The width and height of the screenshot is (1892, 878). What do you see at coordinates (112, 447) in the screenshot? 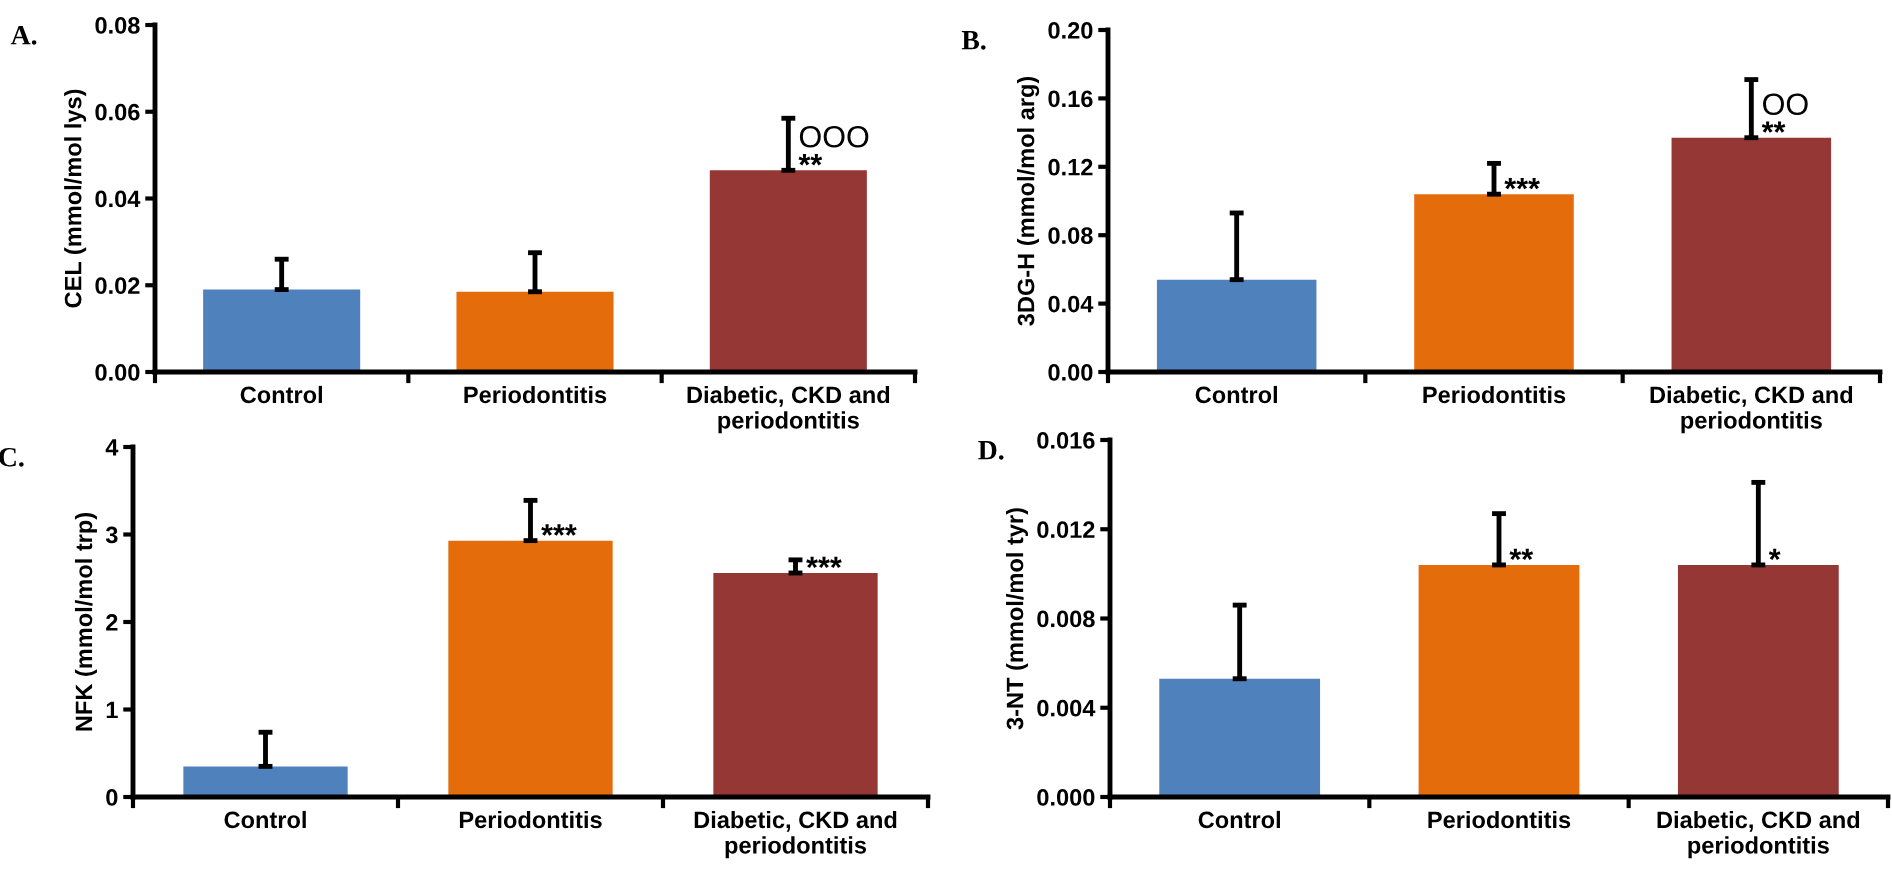
I see `y-tick-label: 4` at bounding box center [112, 447].